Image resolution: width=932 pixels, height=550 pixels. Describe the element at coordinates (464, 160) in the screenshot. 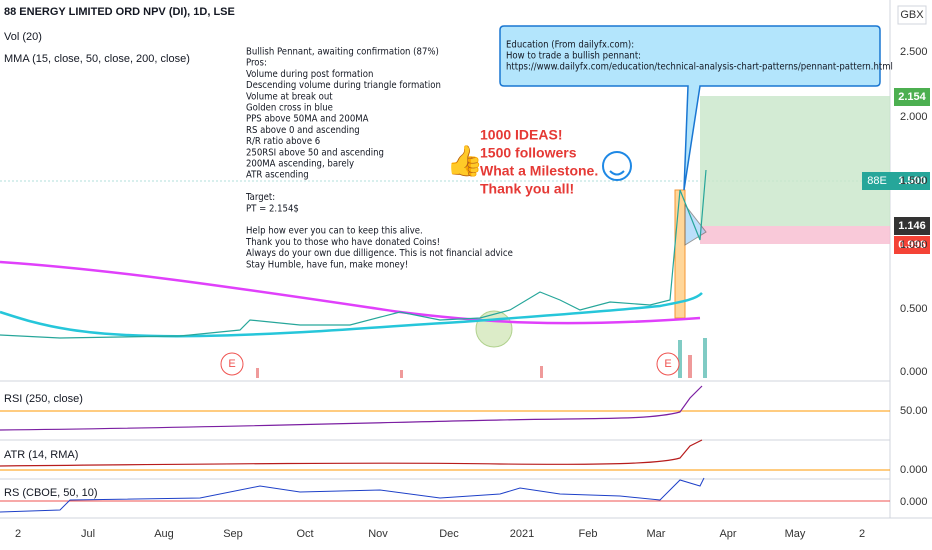

I see `thumbs-icon: 👍` at that location.